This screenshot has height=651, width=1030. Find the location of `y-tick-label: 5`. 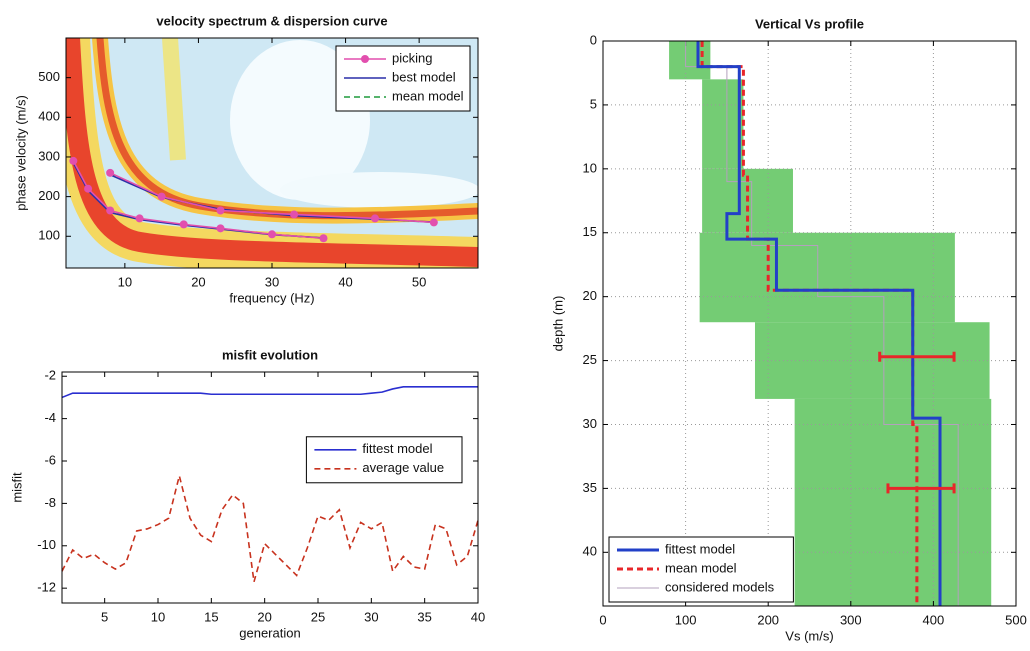

y-tick-label: 5 is located at coordinates (593, 103).